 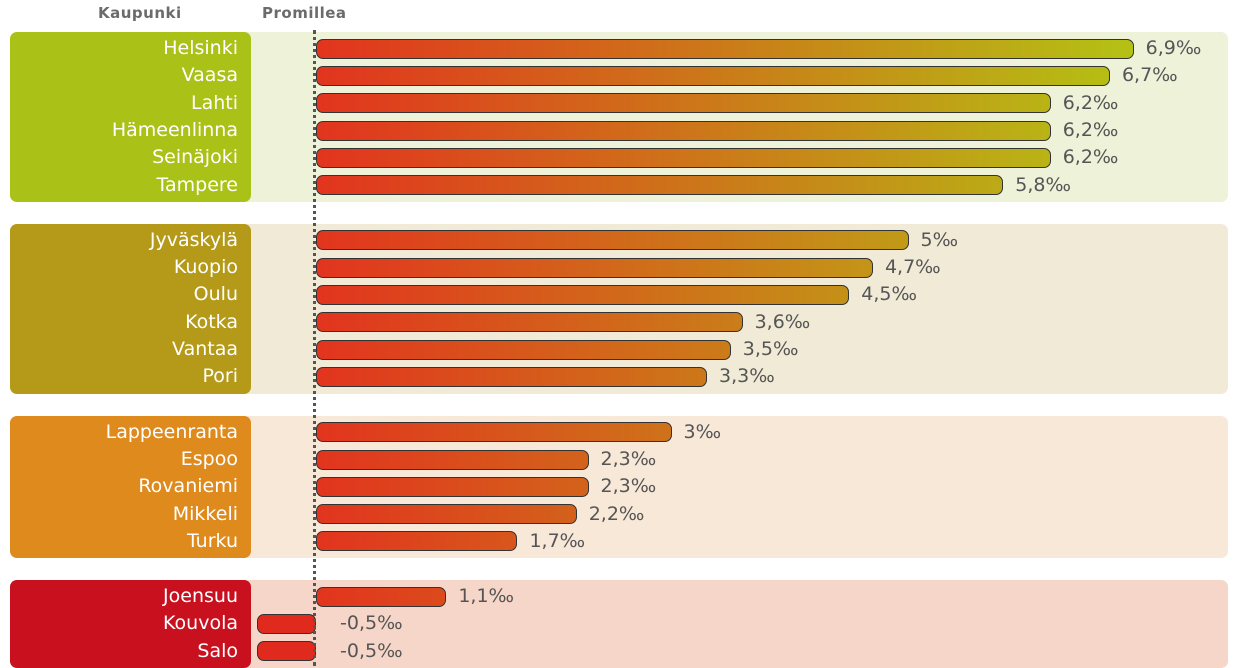 What do you see at coordinates (140, 13) in the screenshot?
I see `column-header-city: Kaupunki` at bounding box center [140, 13].